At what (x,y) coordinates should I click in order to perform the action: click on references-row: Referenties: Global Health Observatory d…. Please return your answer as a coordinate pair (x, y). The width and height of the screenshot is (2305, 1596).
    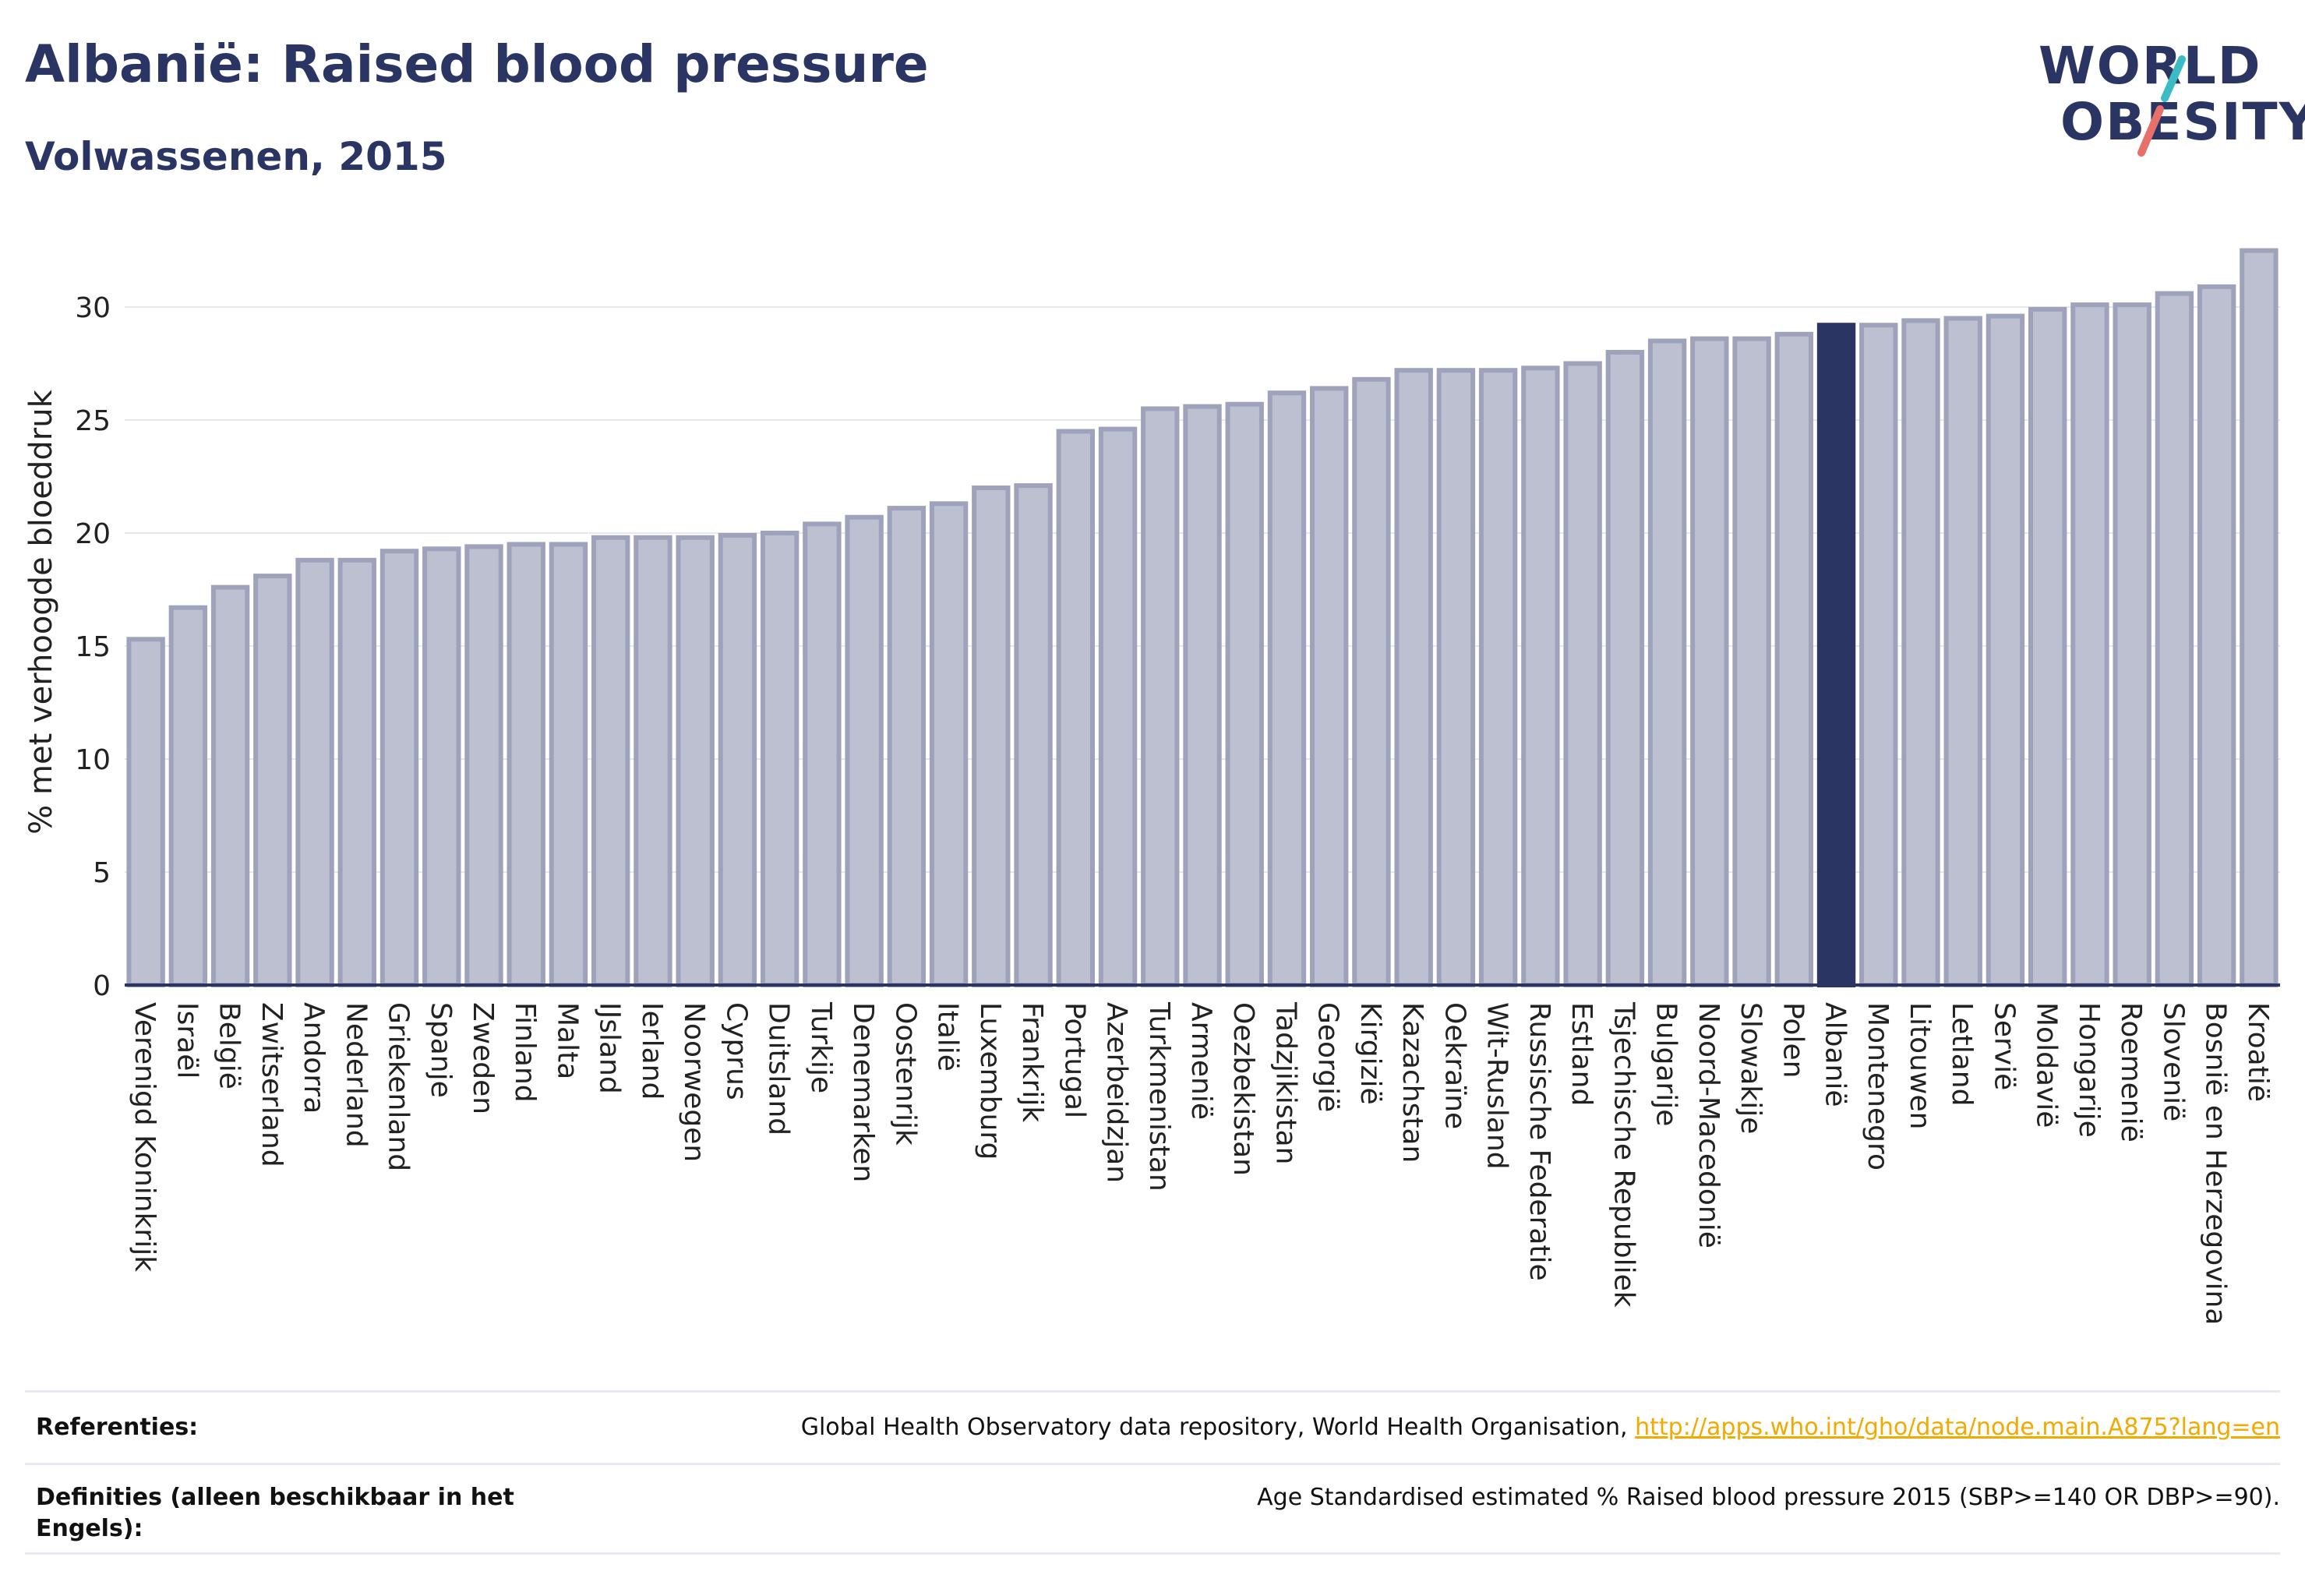
    Looking at the image, I should click on (1152, 1426).